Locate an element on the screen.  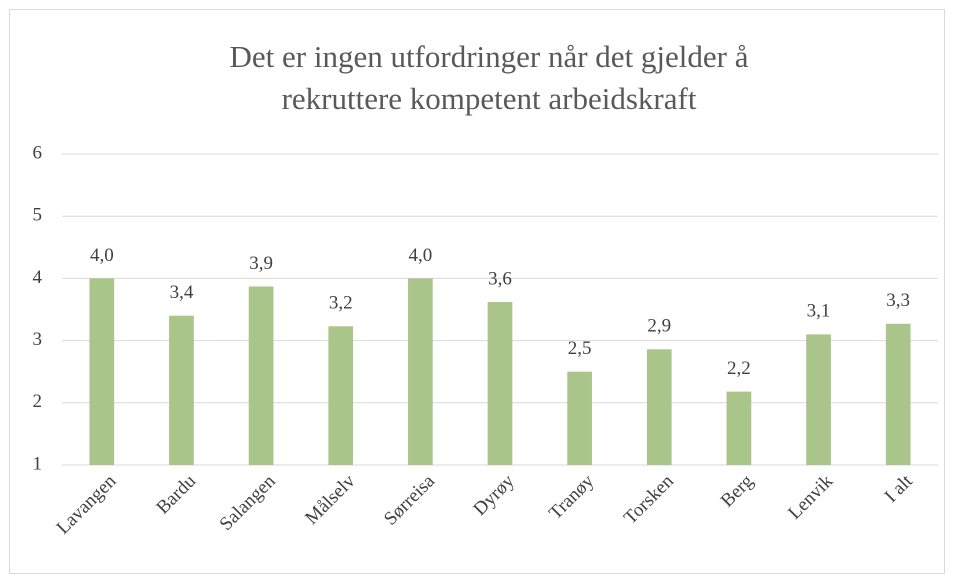
y-tick-label: 1 is located at coordinates (38, 463).